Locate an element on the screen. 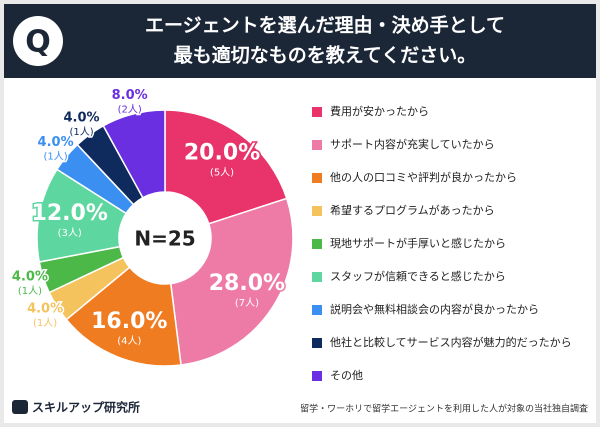 This screenshot has height=427, width=600. legend-label: 説明会や無料相談会の内容が良かったから is located at coordinates (434, 309).